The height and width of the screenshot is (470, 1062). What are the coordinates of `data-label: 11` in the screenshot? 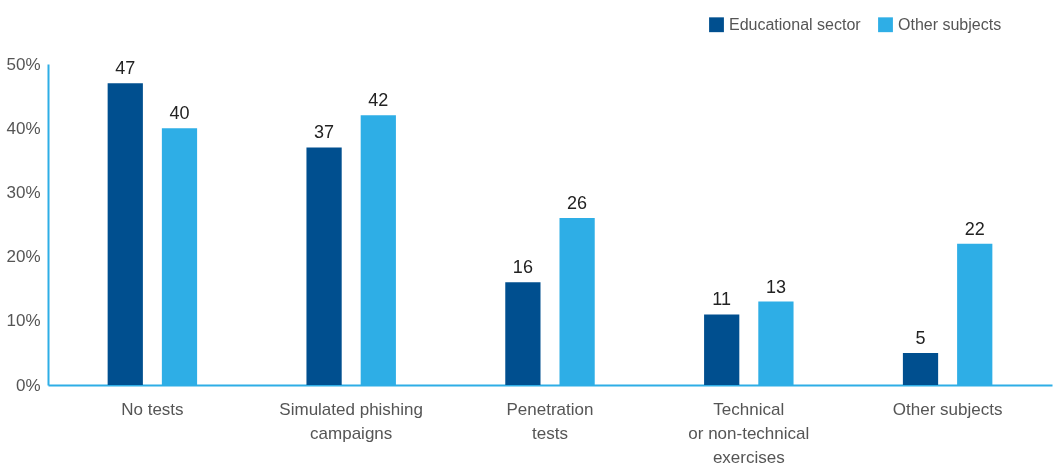 It's located at (722, 299).